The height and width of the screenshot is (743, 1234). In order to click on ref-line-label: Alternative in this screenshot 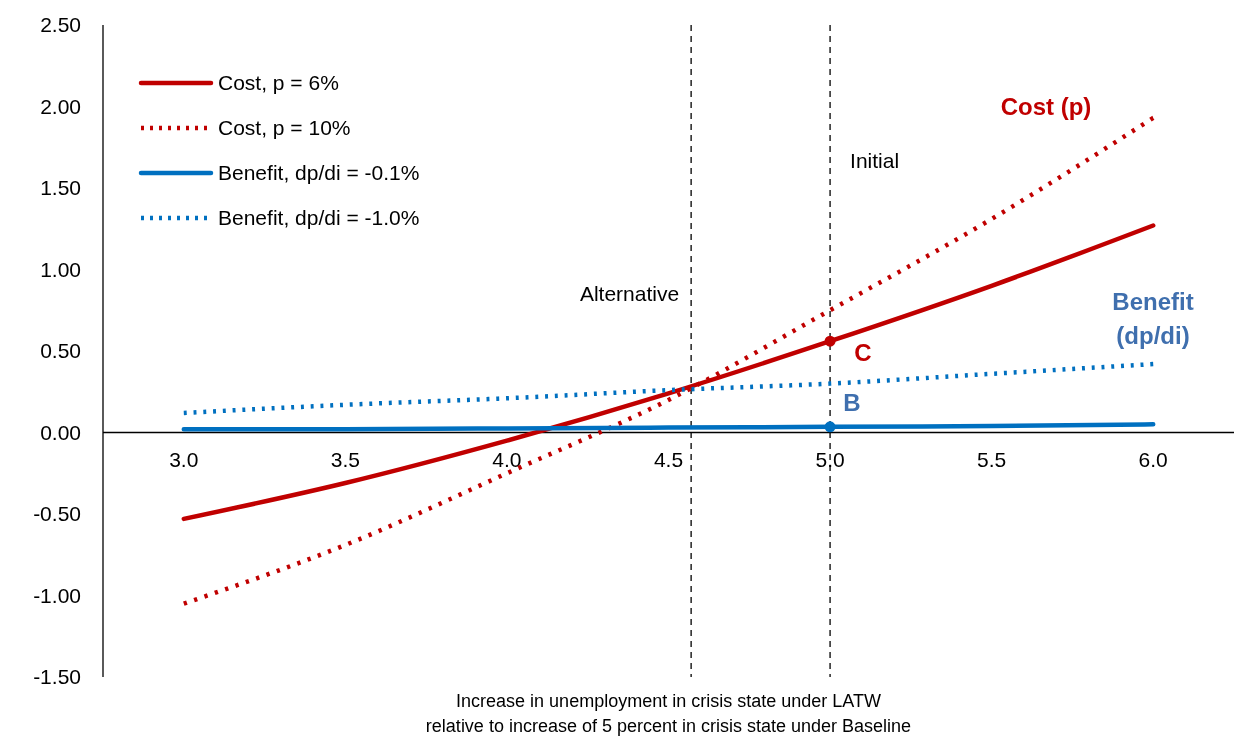, I will do `click(629, 293)`.